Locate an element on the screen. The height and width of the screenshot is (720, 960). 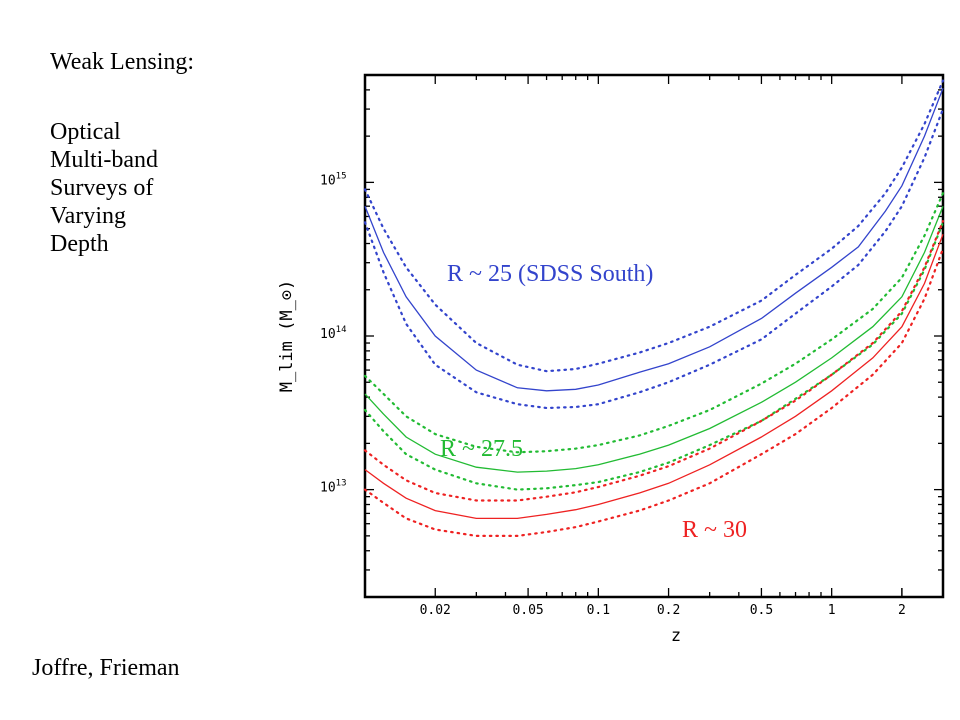
description-line: Surveys of is located at coordinates (102, 188).